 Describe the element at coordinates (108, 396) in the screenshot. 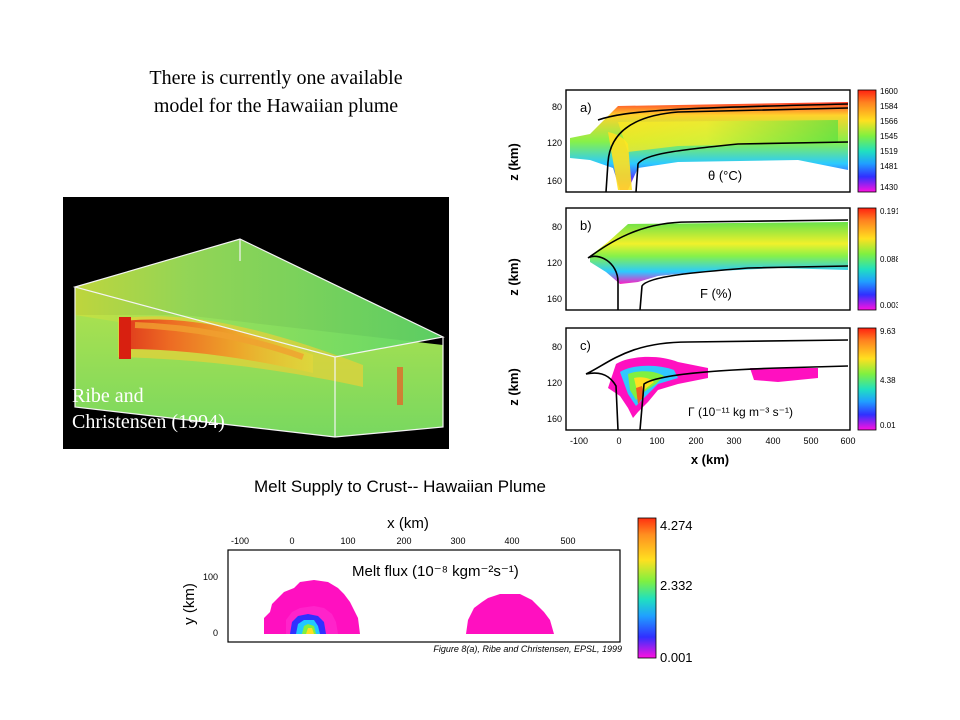

I see `render-caption-line-1: Ribe and` at that location.